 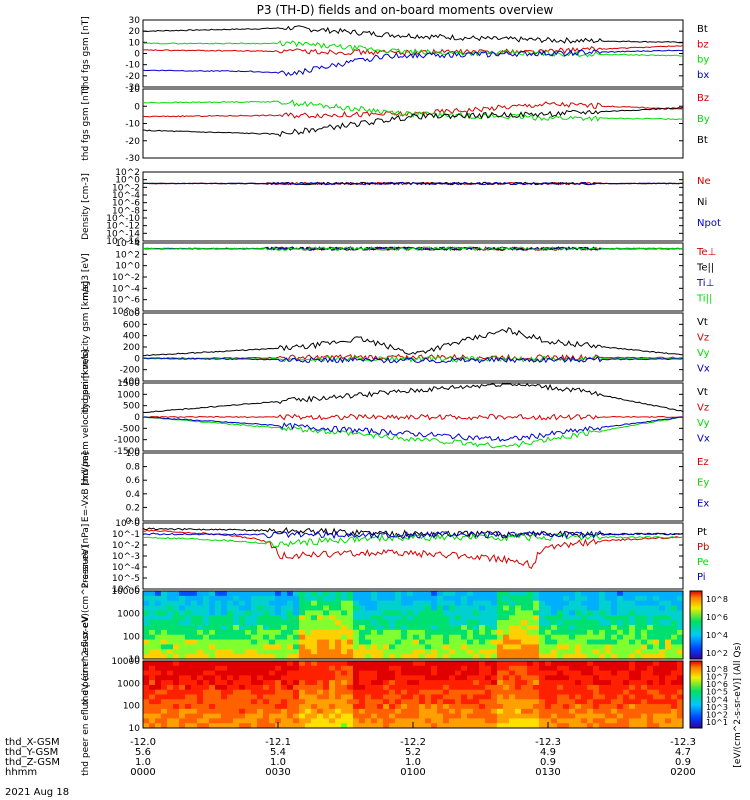 I want to click on y-tick-label: 100, so click(x=131, y=637).